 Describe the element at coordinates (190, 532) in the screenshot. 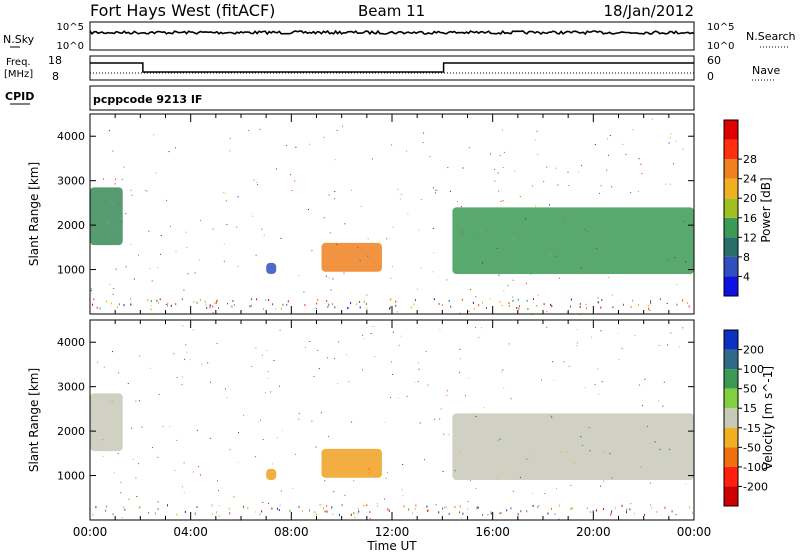

I see `time-tick-label: 04:00` at that location.